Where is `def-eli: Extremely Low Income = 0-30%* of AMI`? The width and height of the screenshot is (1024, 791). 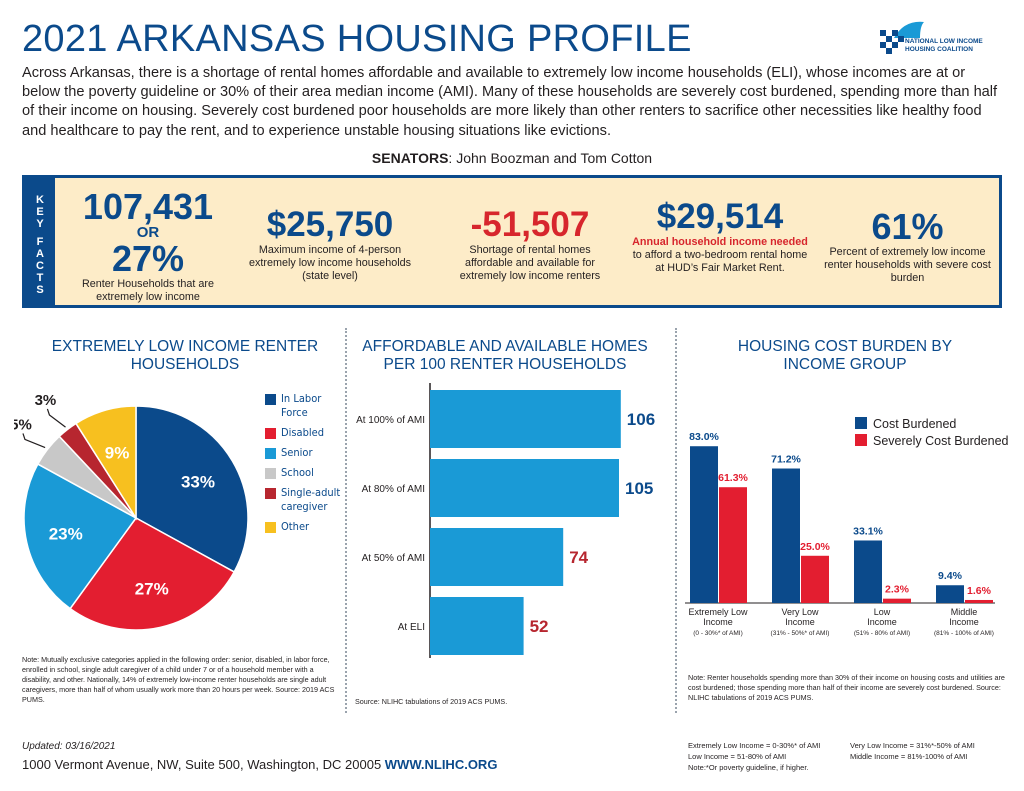 def-eli: Extremely Low Income = 0-30%* of AMI is located at coordinates (754, 745).